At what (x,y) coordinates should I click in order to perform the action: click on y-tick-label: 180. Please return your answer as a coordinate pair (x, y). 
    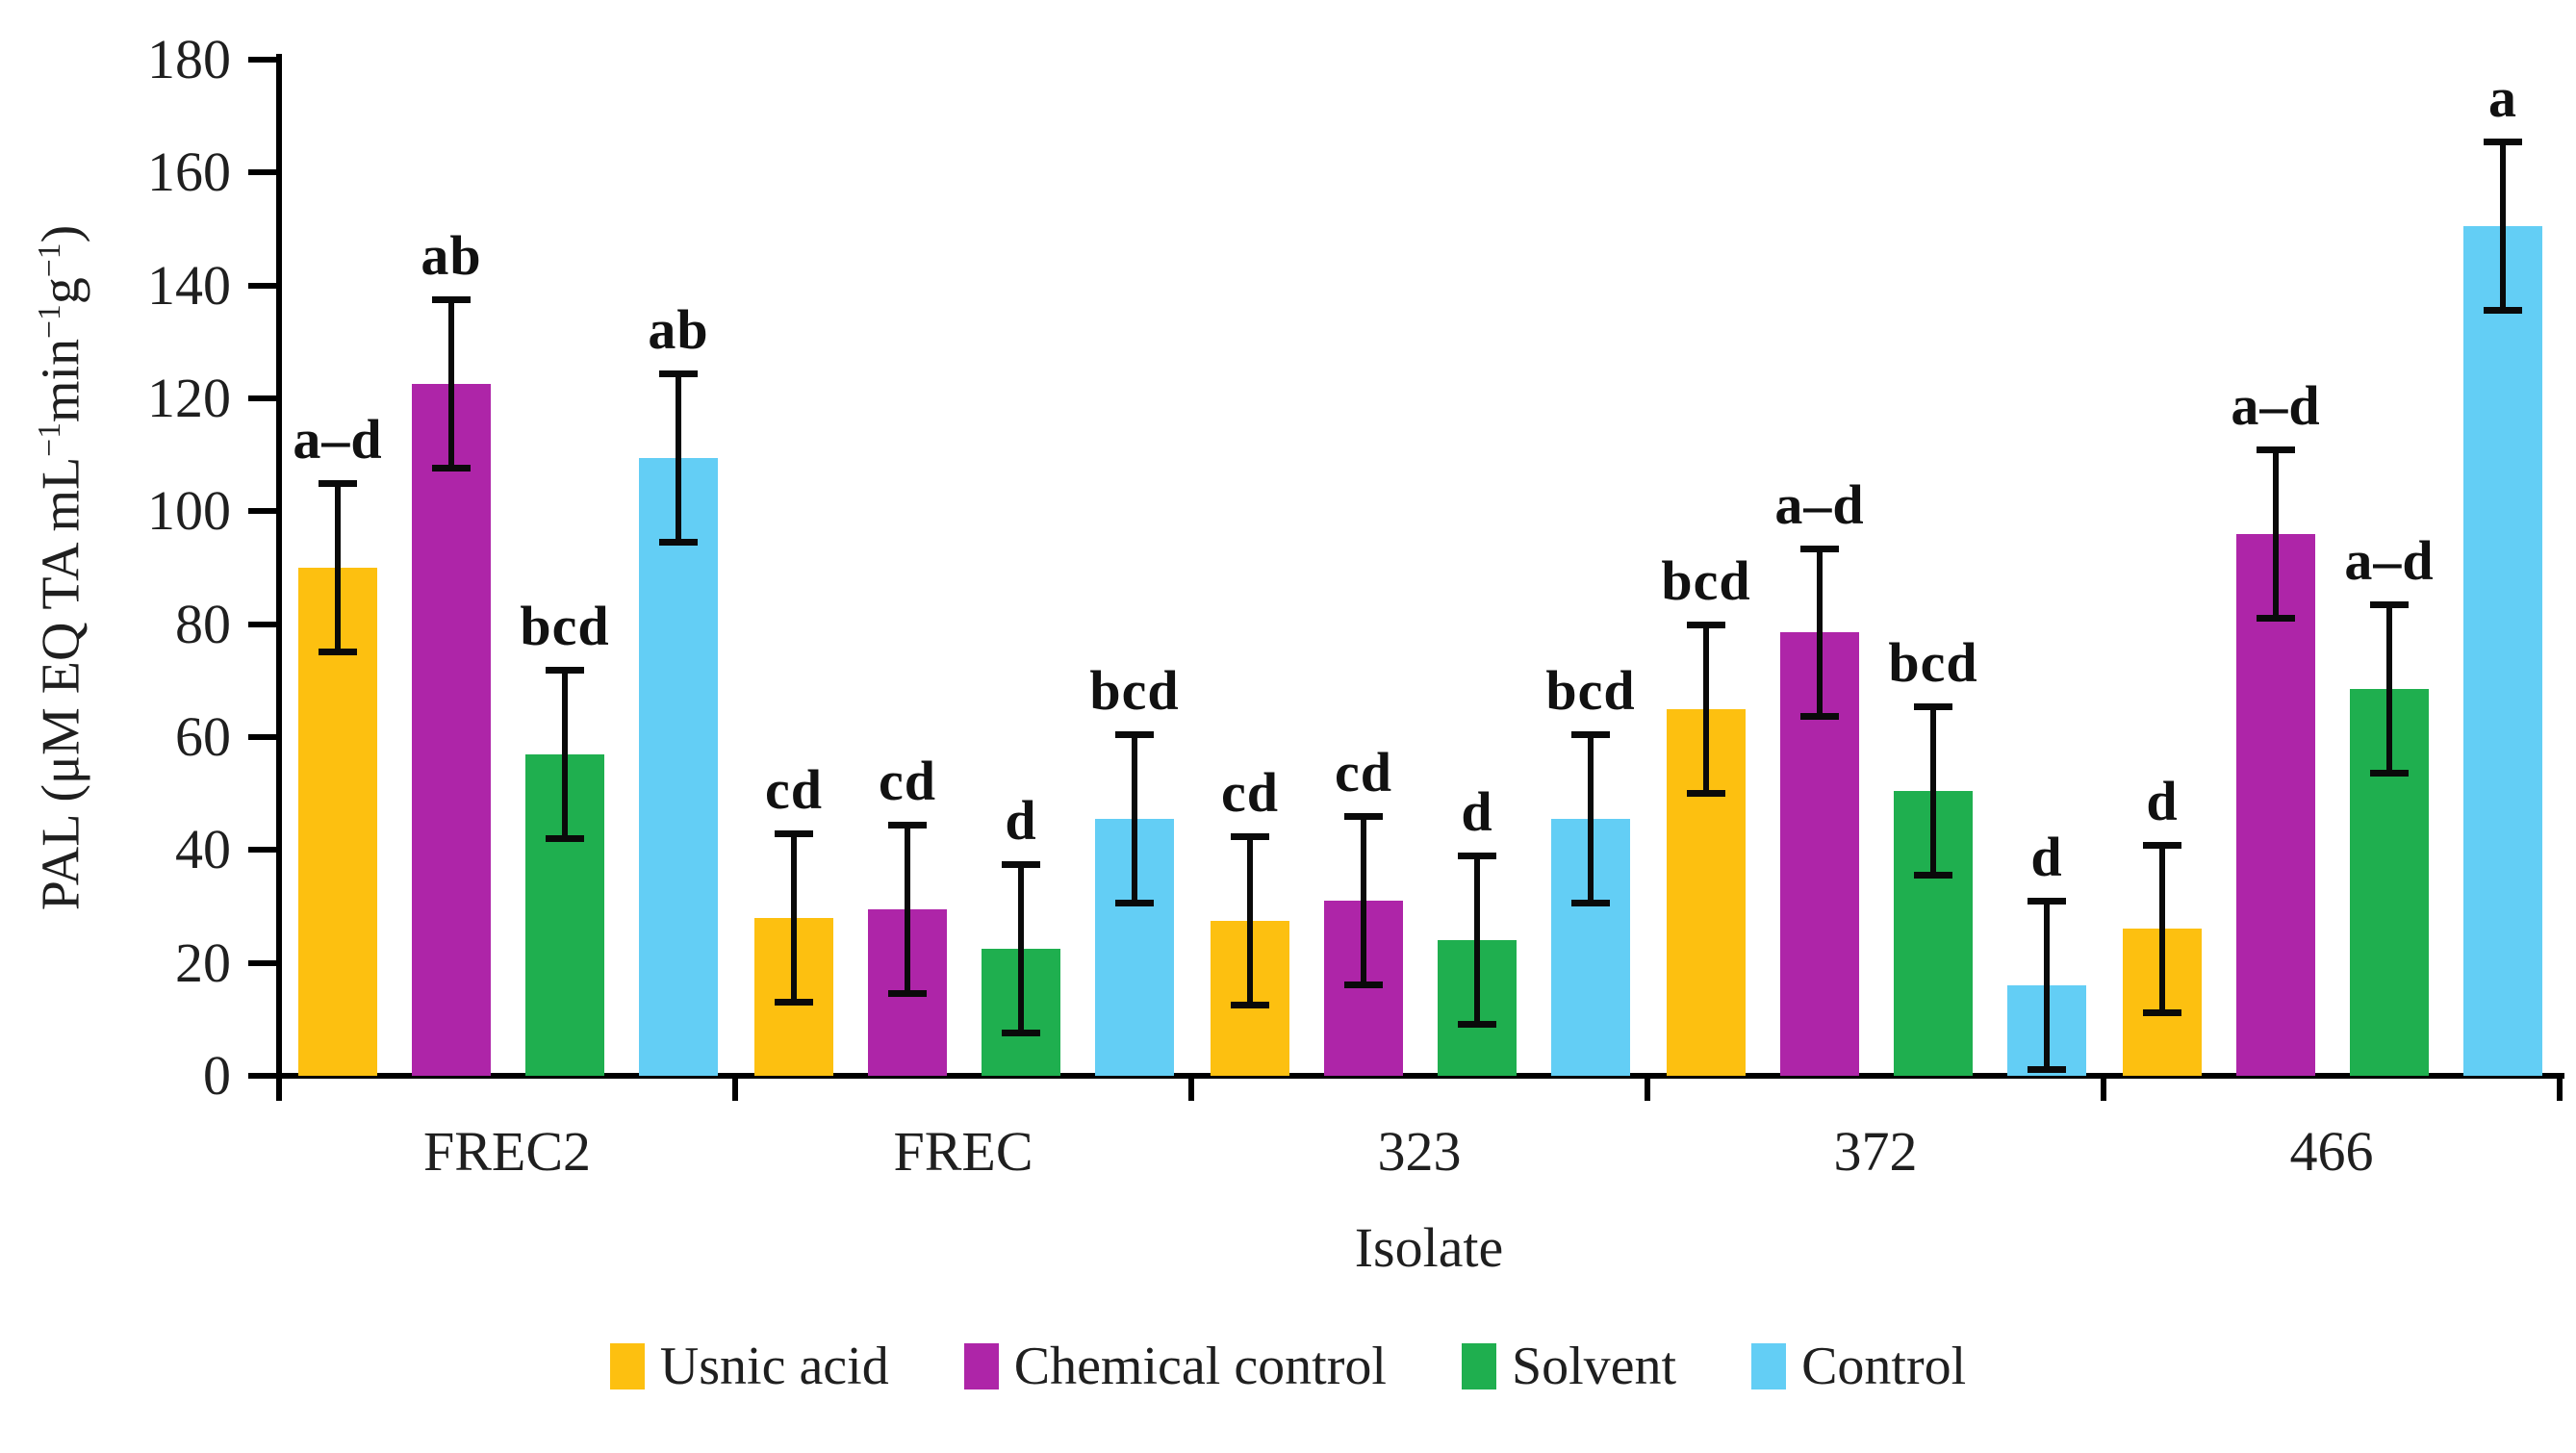
    Looking at the image, I should click on (189, 59).